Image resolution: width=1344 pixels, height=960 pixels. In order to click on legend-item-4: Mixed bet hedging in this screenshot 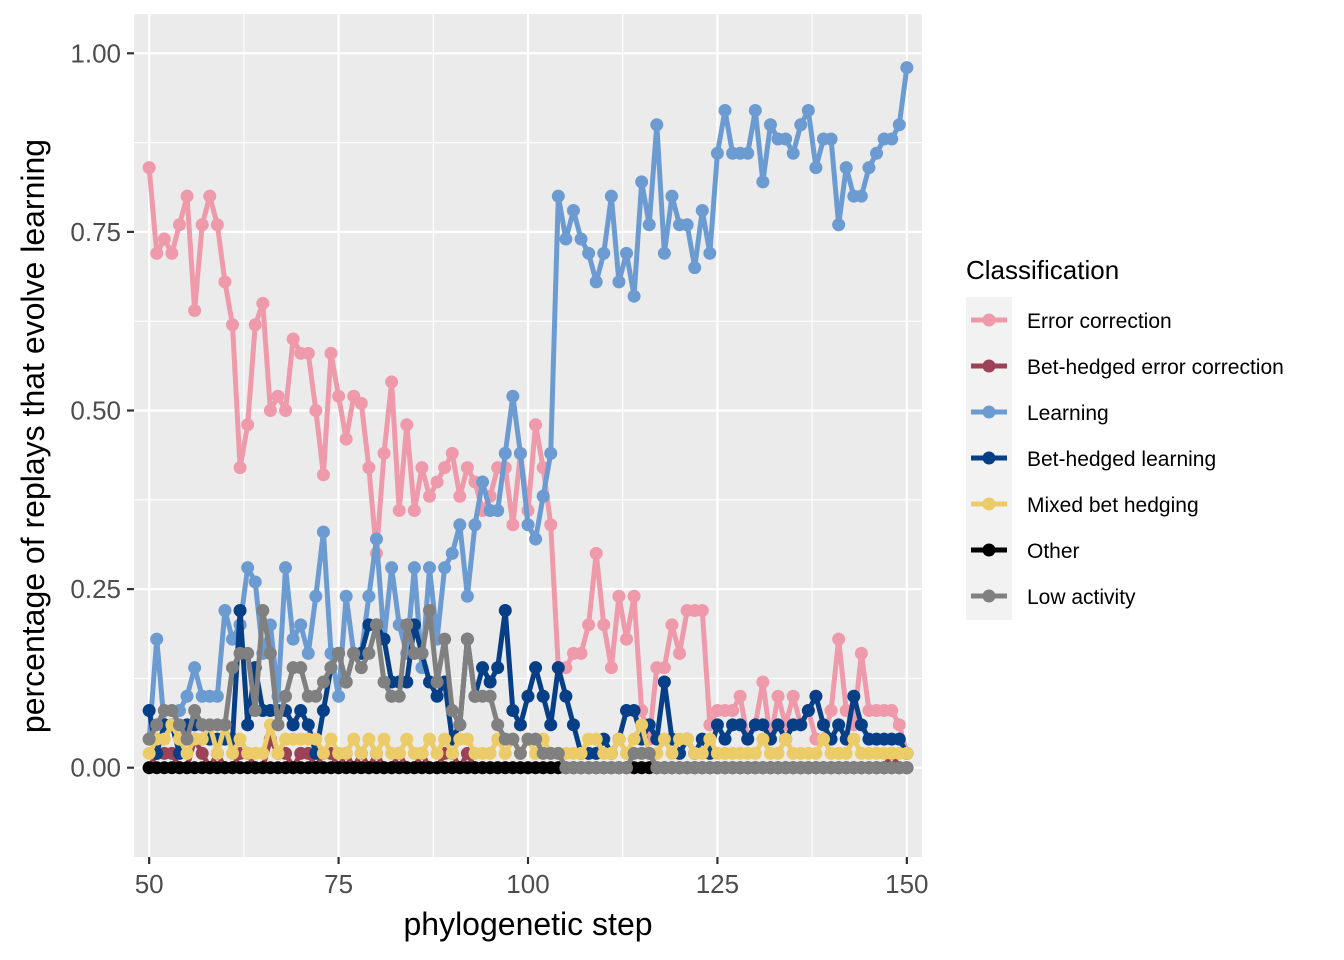, I will do `click(1085, 505)`.